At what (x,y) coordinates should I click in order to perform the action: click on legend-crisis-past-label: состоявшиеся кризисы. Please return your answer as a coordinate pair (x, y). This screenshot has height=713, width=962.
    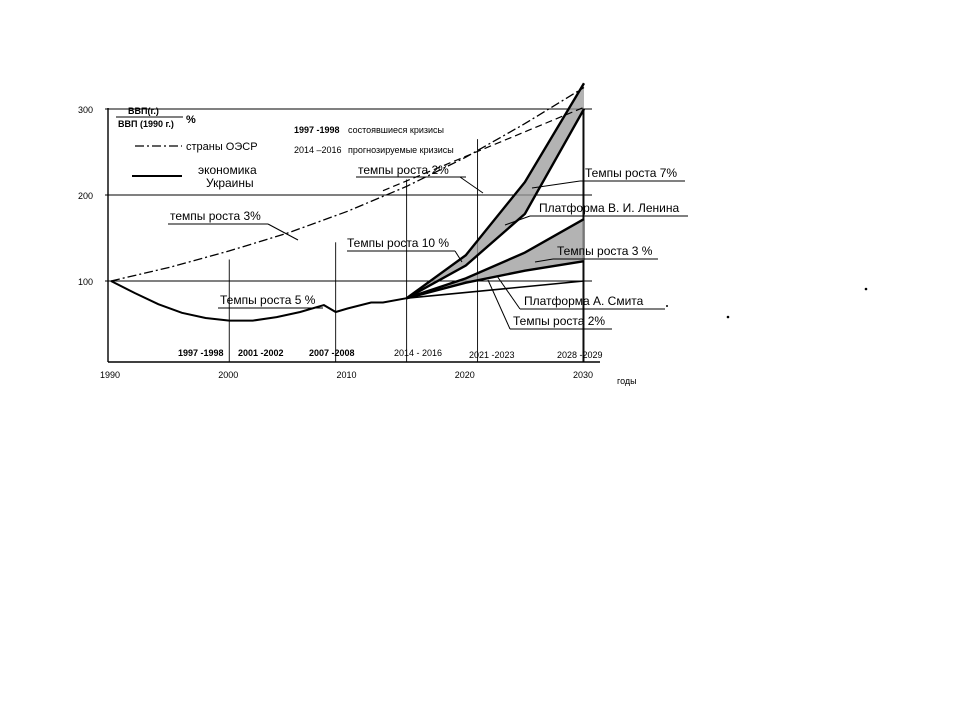
    Looking at the image, I should click on (396, 130).